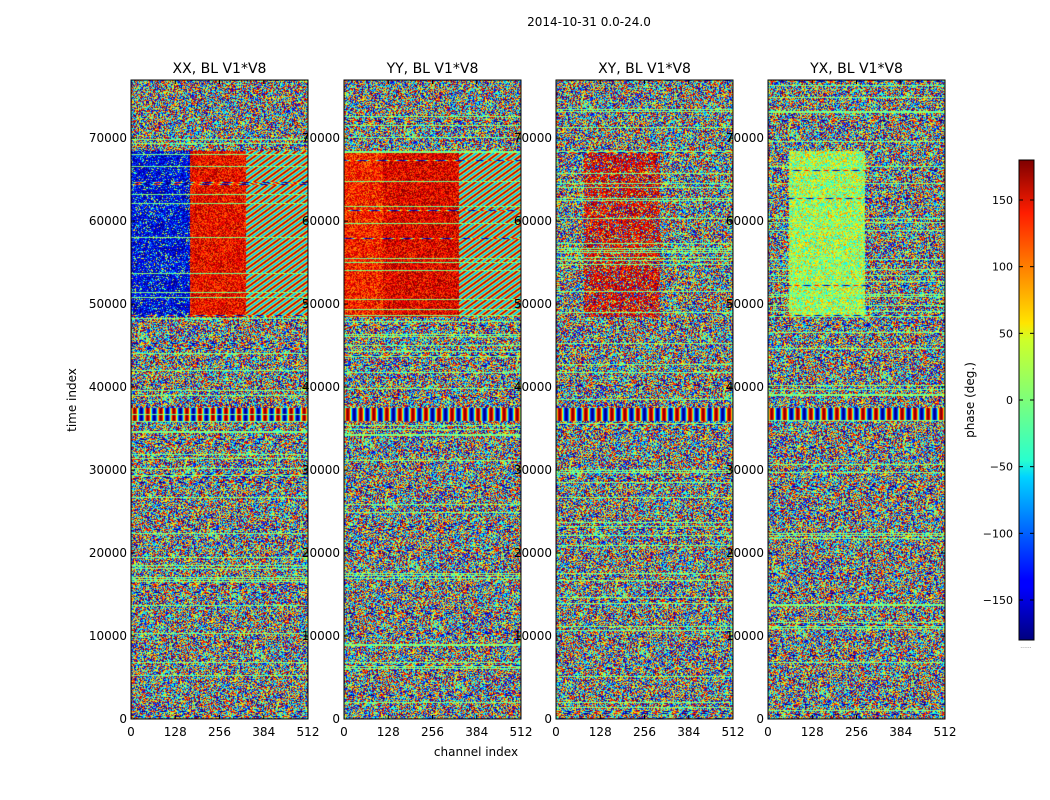 The width and height of the screenshot is (1050, 800). What do you see at coordinates (1002, 200) in the screenshot?
I see `colorbar-tick-label: 150` at bounding box center [1002, 200].